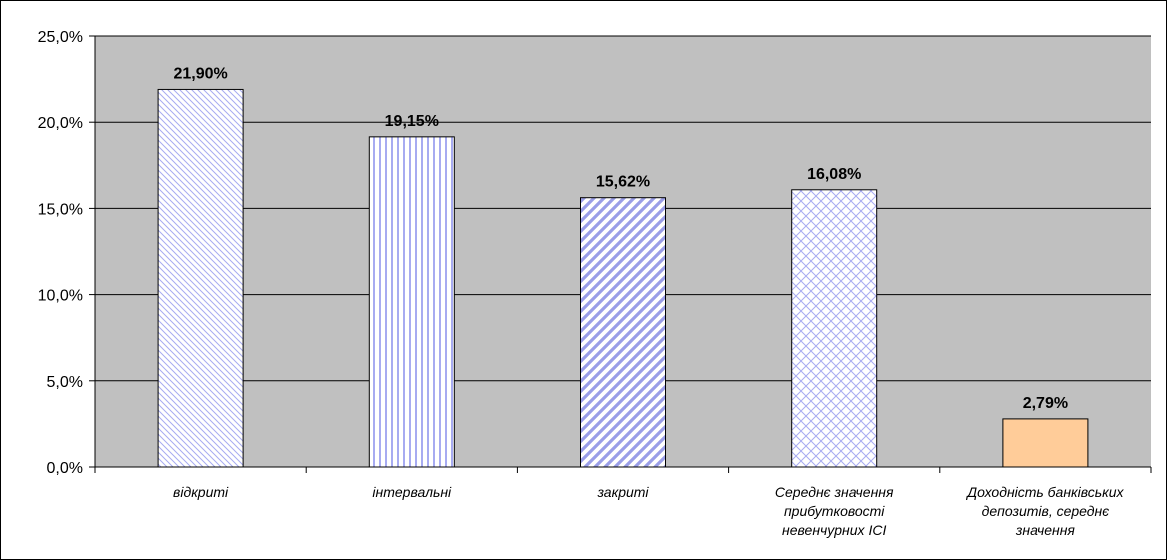 This screenshot has height=560, width=1167. I want to click on x-tick-label-2: інтервальні, so click(412, 492).